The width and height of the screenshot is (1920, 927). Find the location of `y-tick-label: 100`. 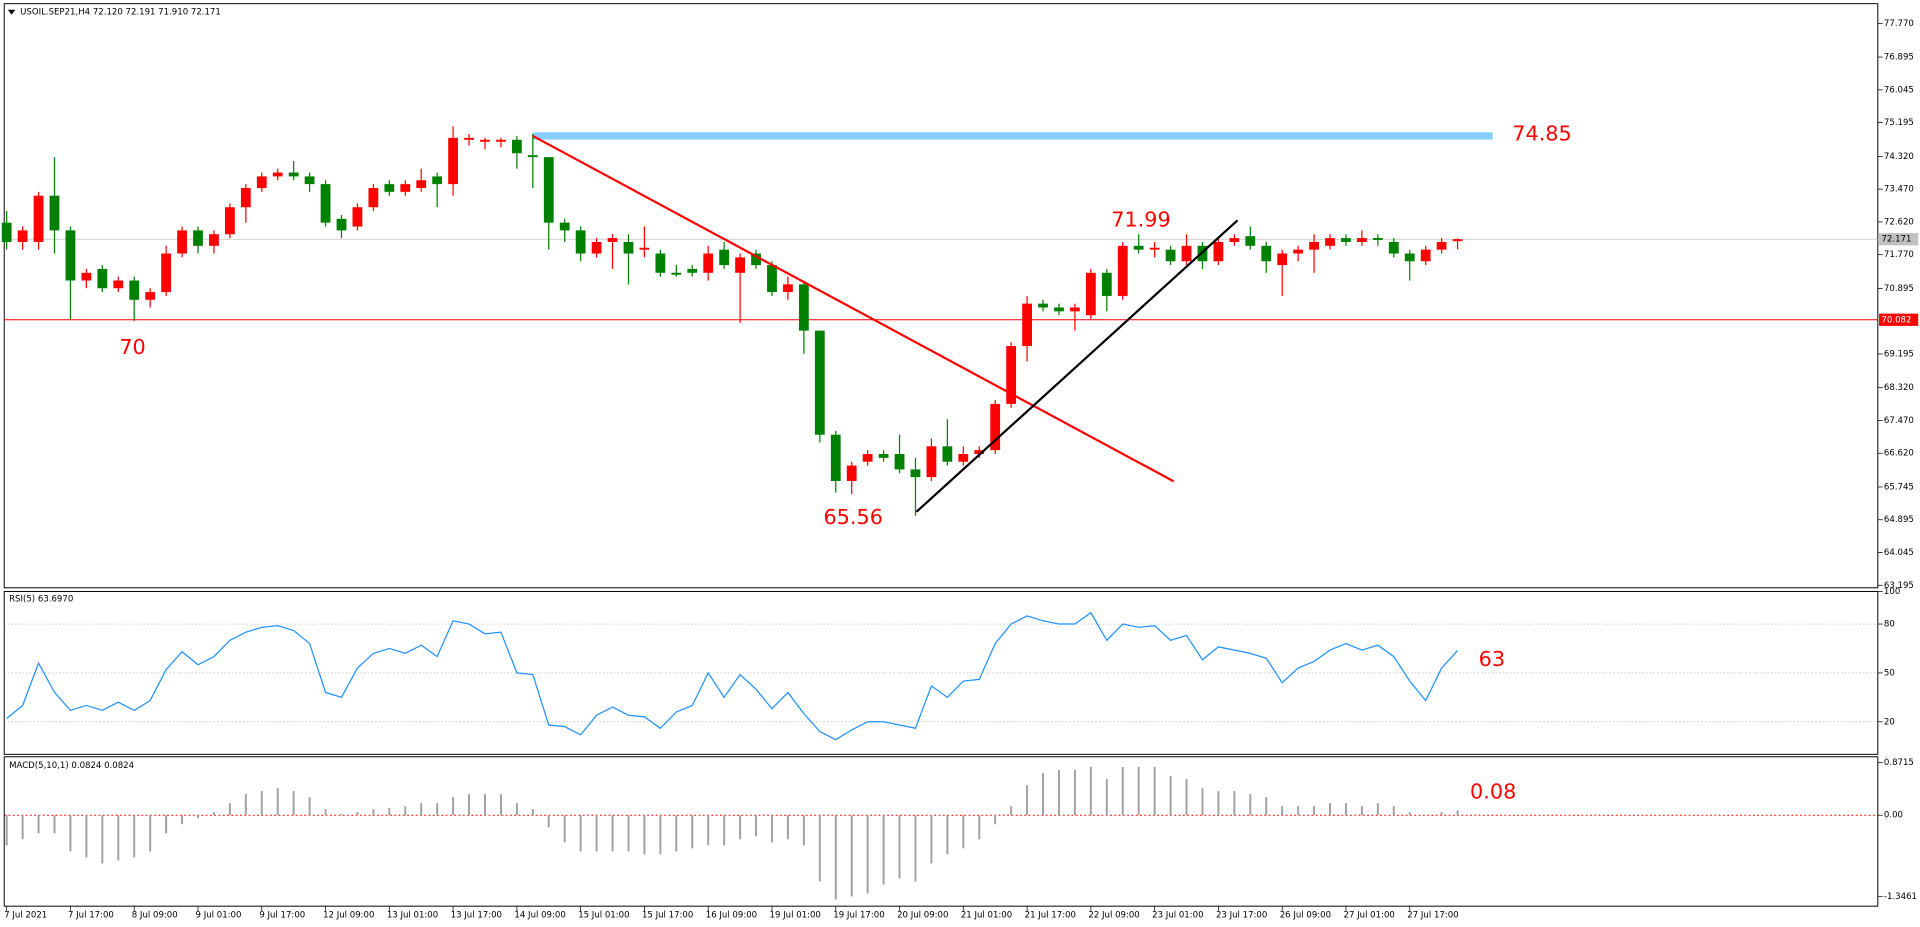

y-tick-label: 100 is located at coordinates (1892, 592).